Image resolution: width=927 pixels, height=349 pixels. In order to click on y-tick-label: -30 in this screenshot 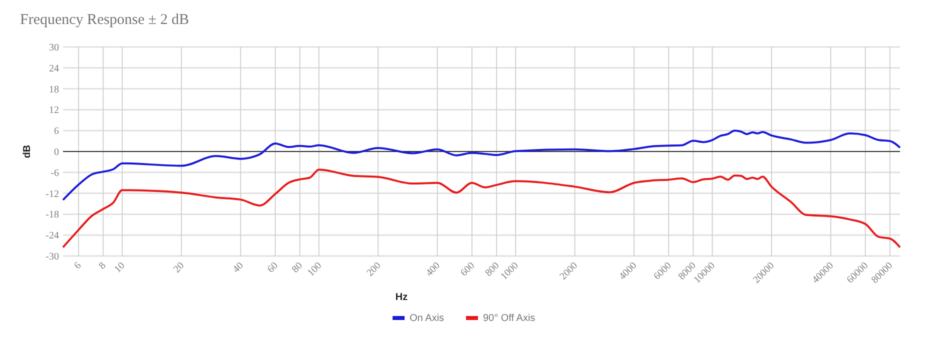, I will do `click(52, 257)`.